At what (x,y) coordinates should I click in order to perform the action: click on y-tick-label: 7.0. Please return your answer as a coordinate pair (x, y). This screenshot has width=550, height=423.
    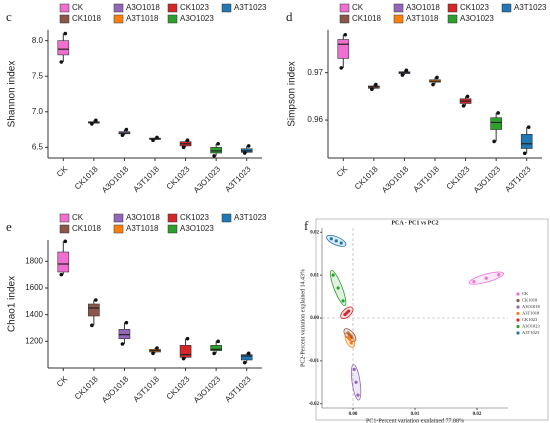
    Looking at the image, I should click on (38, 111).